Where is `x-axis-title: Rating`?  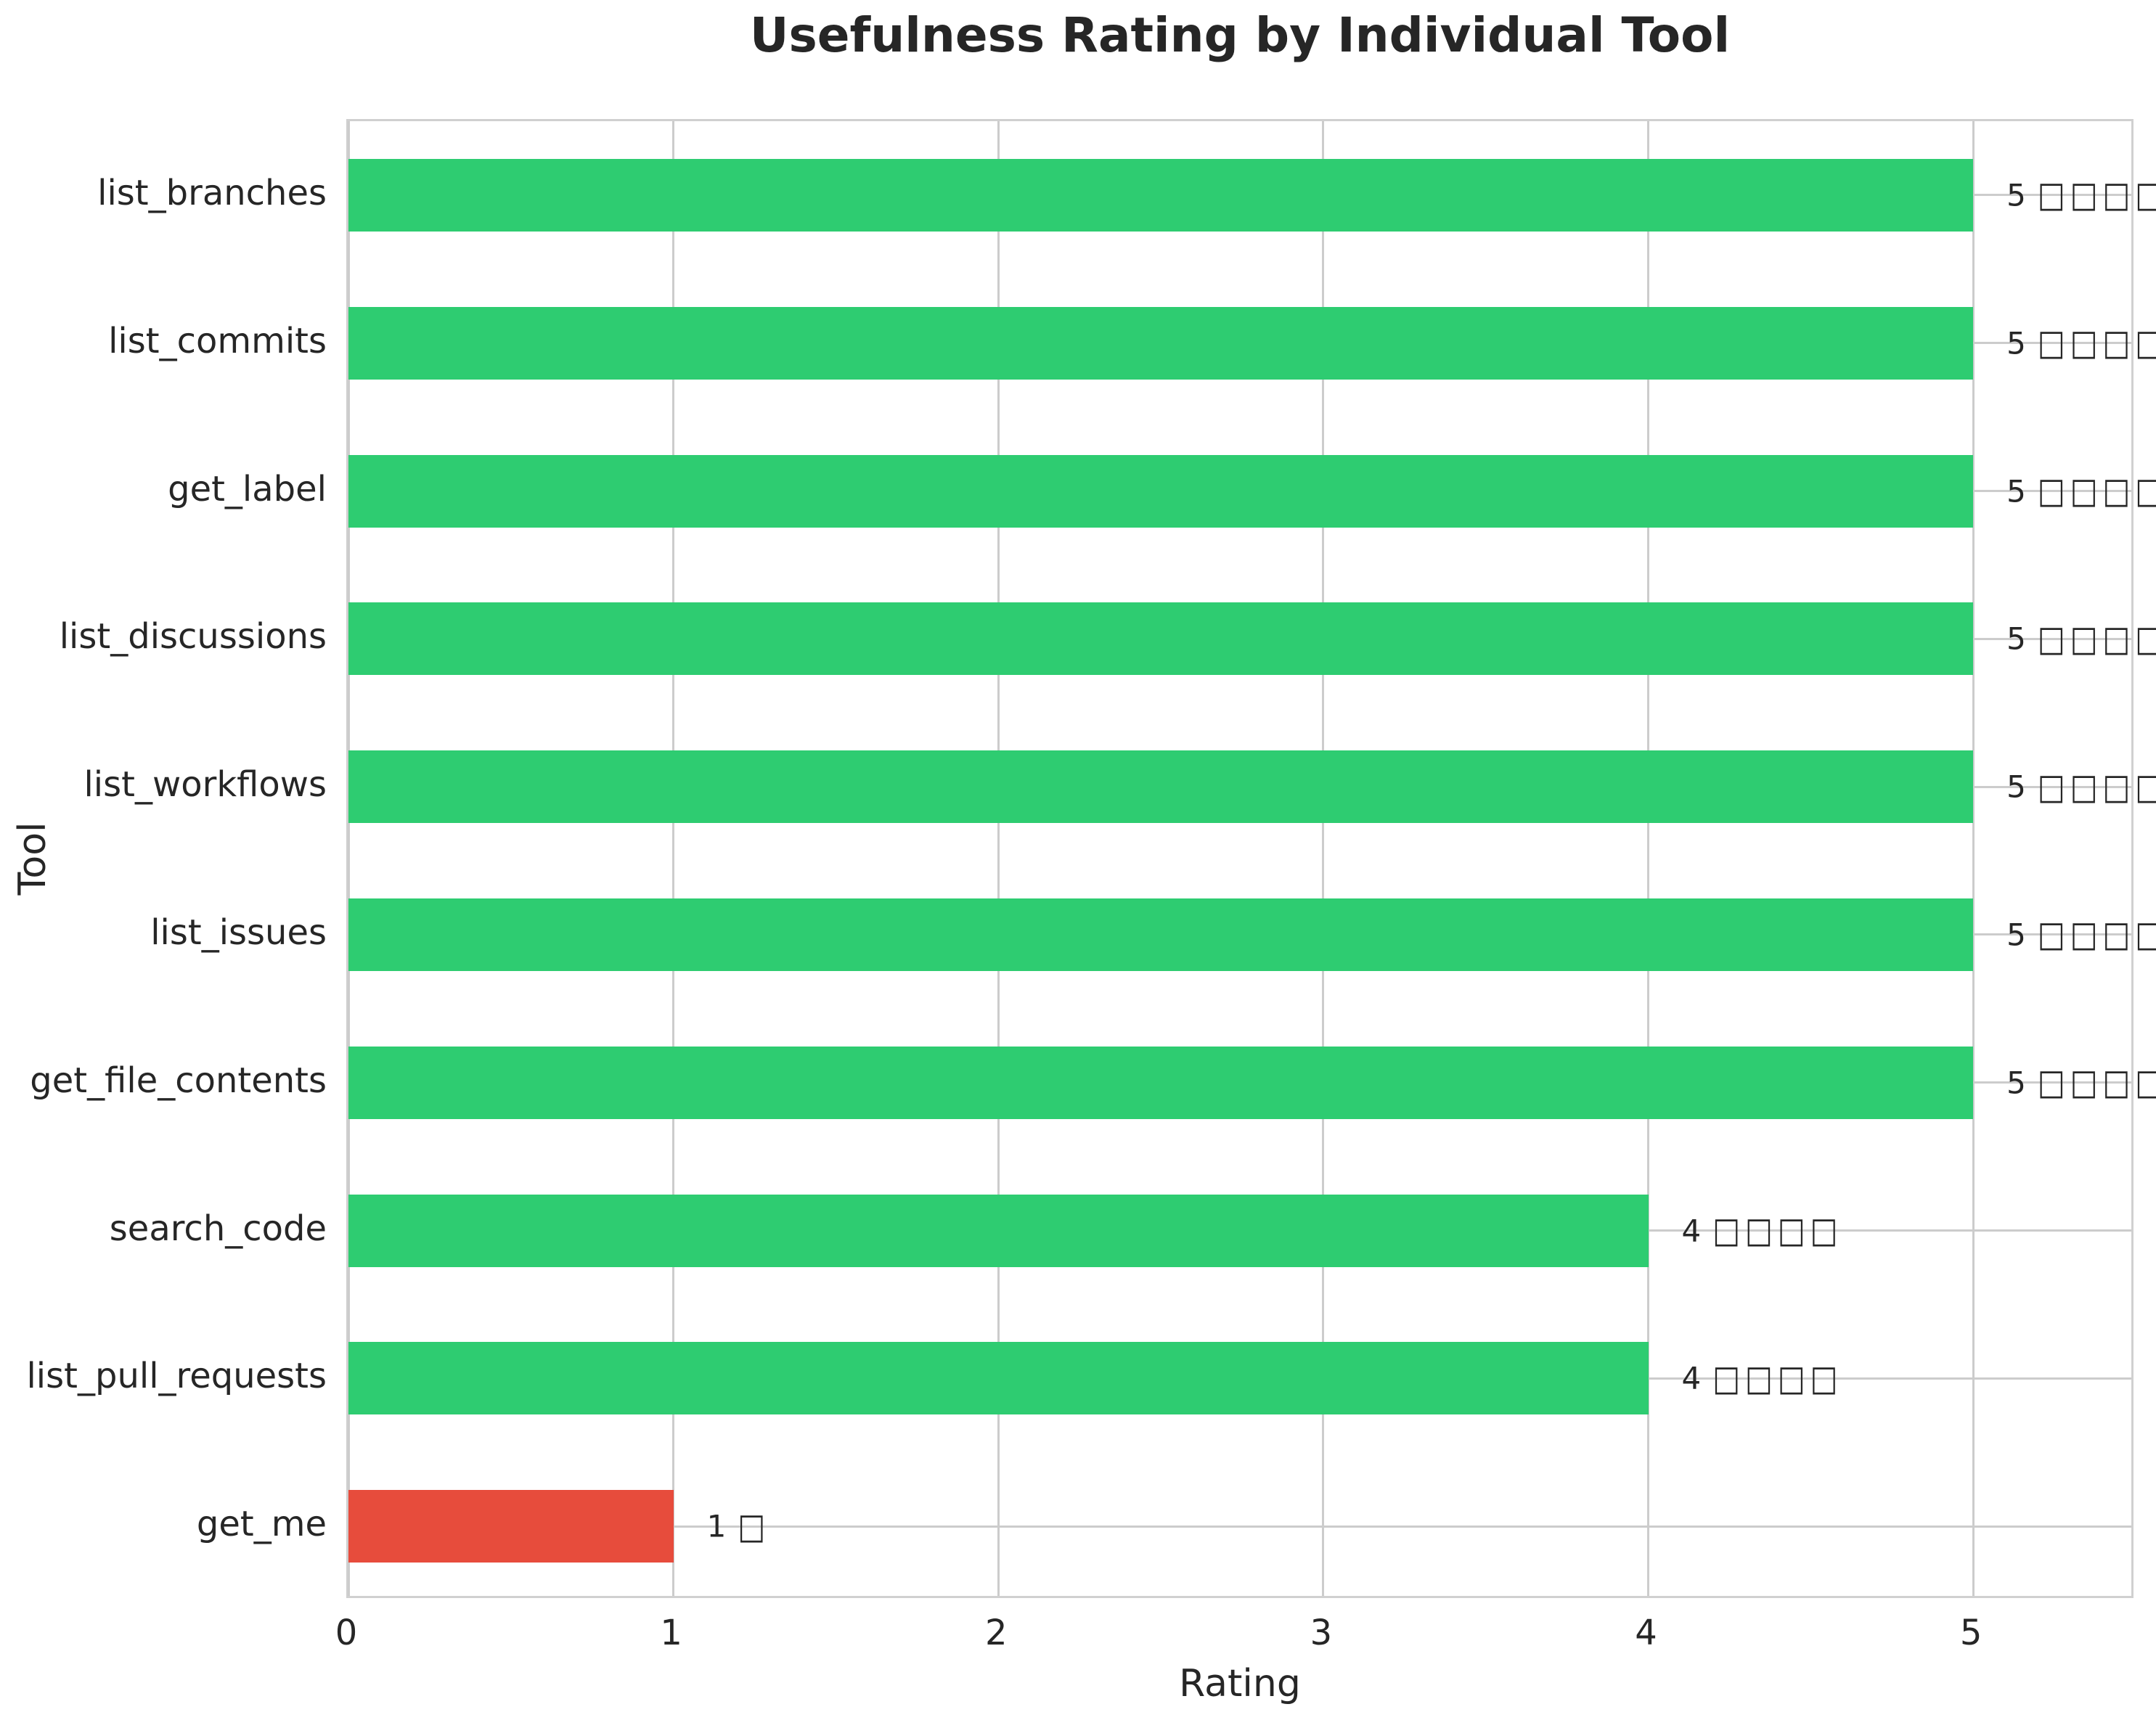
x-axis-title: Rating is located at coordinates (1240, 1683).